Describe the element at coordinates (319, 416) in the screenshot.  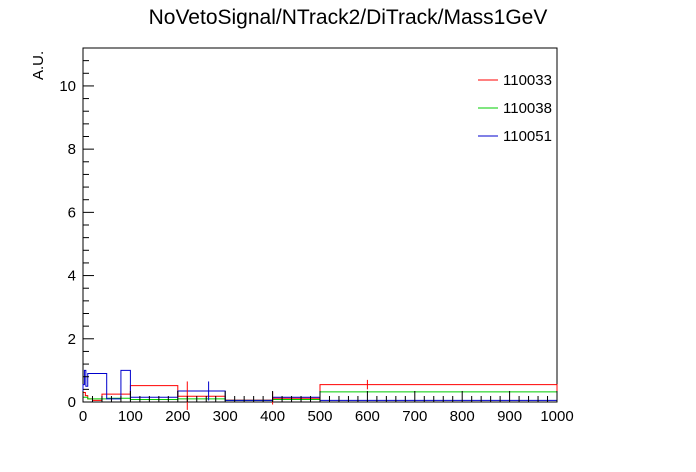
I see `x-tick-label: 500` at that location.